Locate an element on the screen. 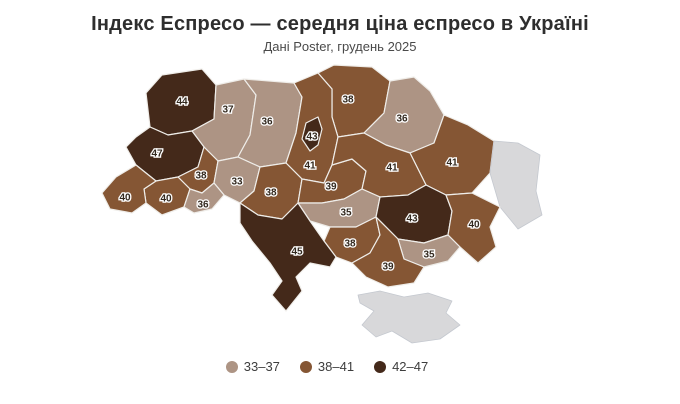 This screenshot has height=404, width=680. region-value-ivano-frankivsk: 40 is located at coordinates (166, 199).